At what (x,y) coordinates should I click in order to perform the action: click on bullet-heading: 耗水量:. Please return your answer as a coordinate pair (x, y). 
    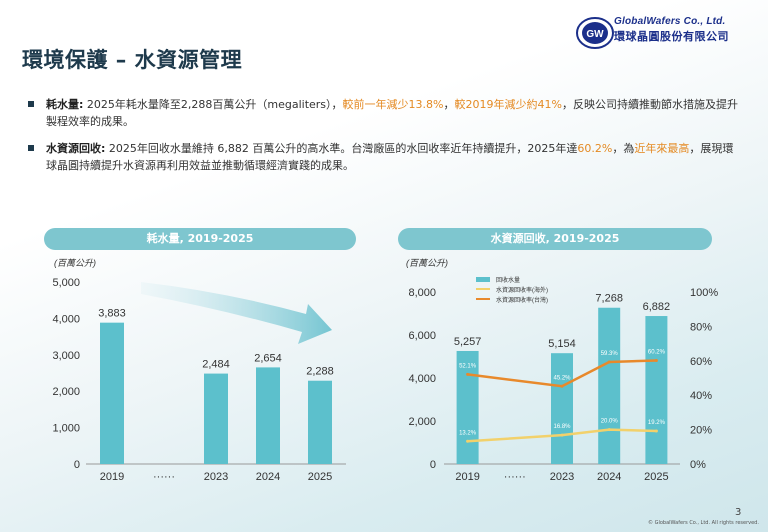
    Looking at the image, I should click on (65, 104).